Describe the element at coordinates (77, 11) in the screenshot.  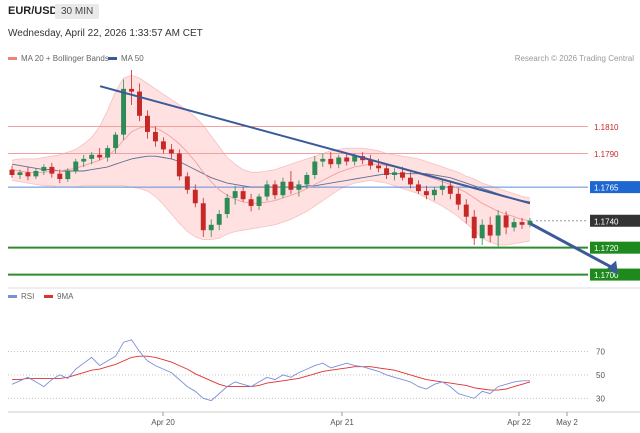
I see `timeframe-badge: 30 MIN` at that location.